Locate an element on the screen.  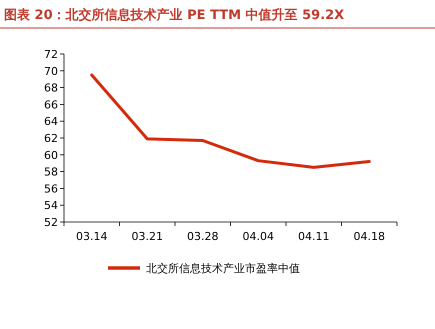
y-tick-label: 60 is located at coordinates (51, 155).